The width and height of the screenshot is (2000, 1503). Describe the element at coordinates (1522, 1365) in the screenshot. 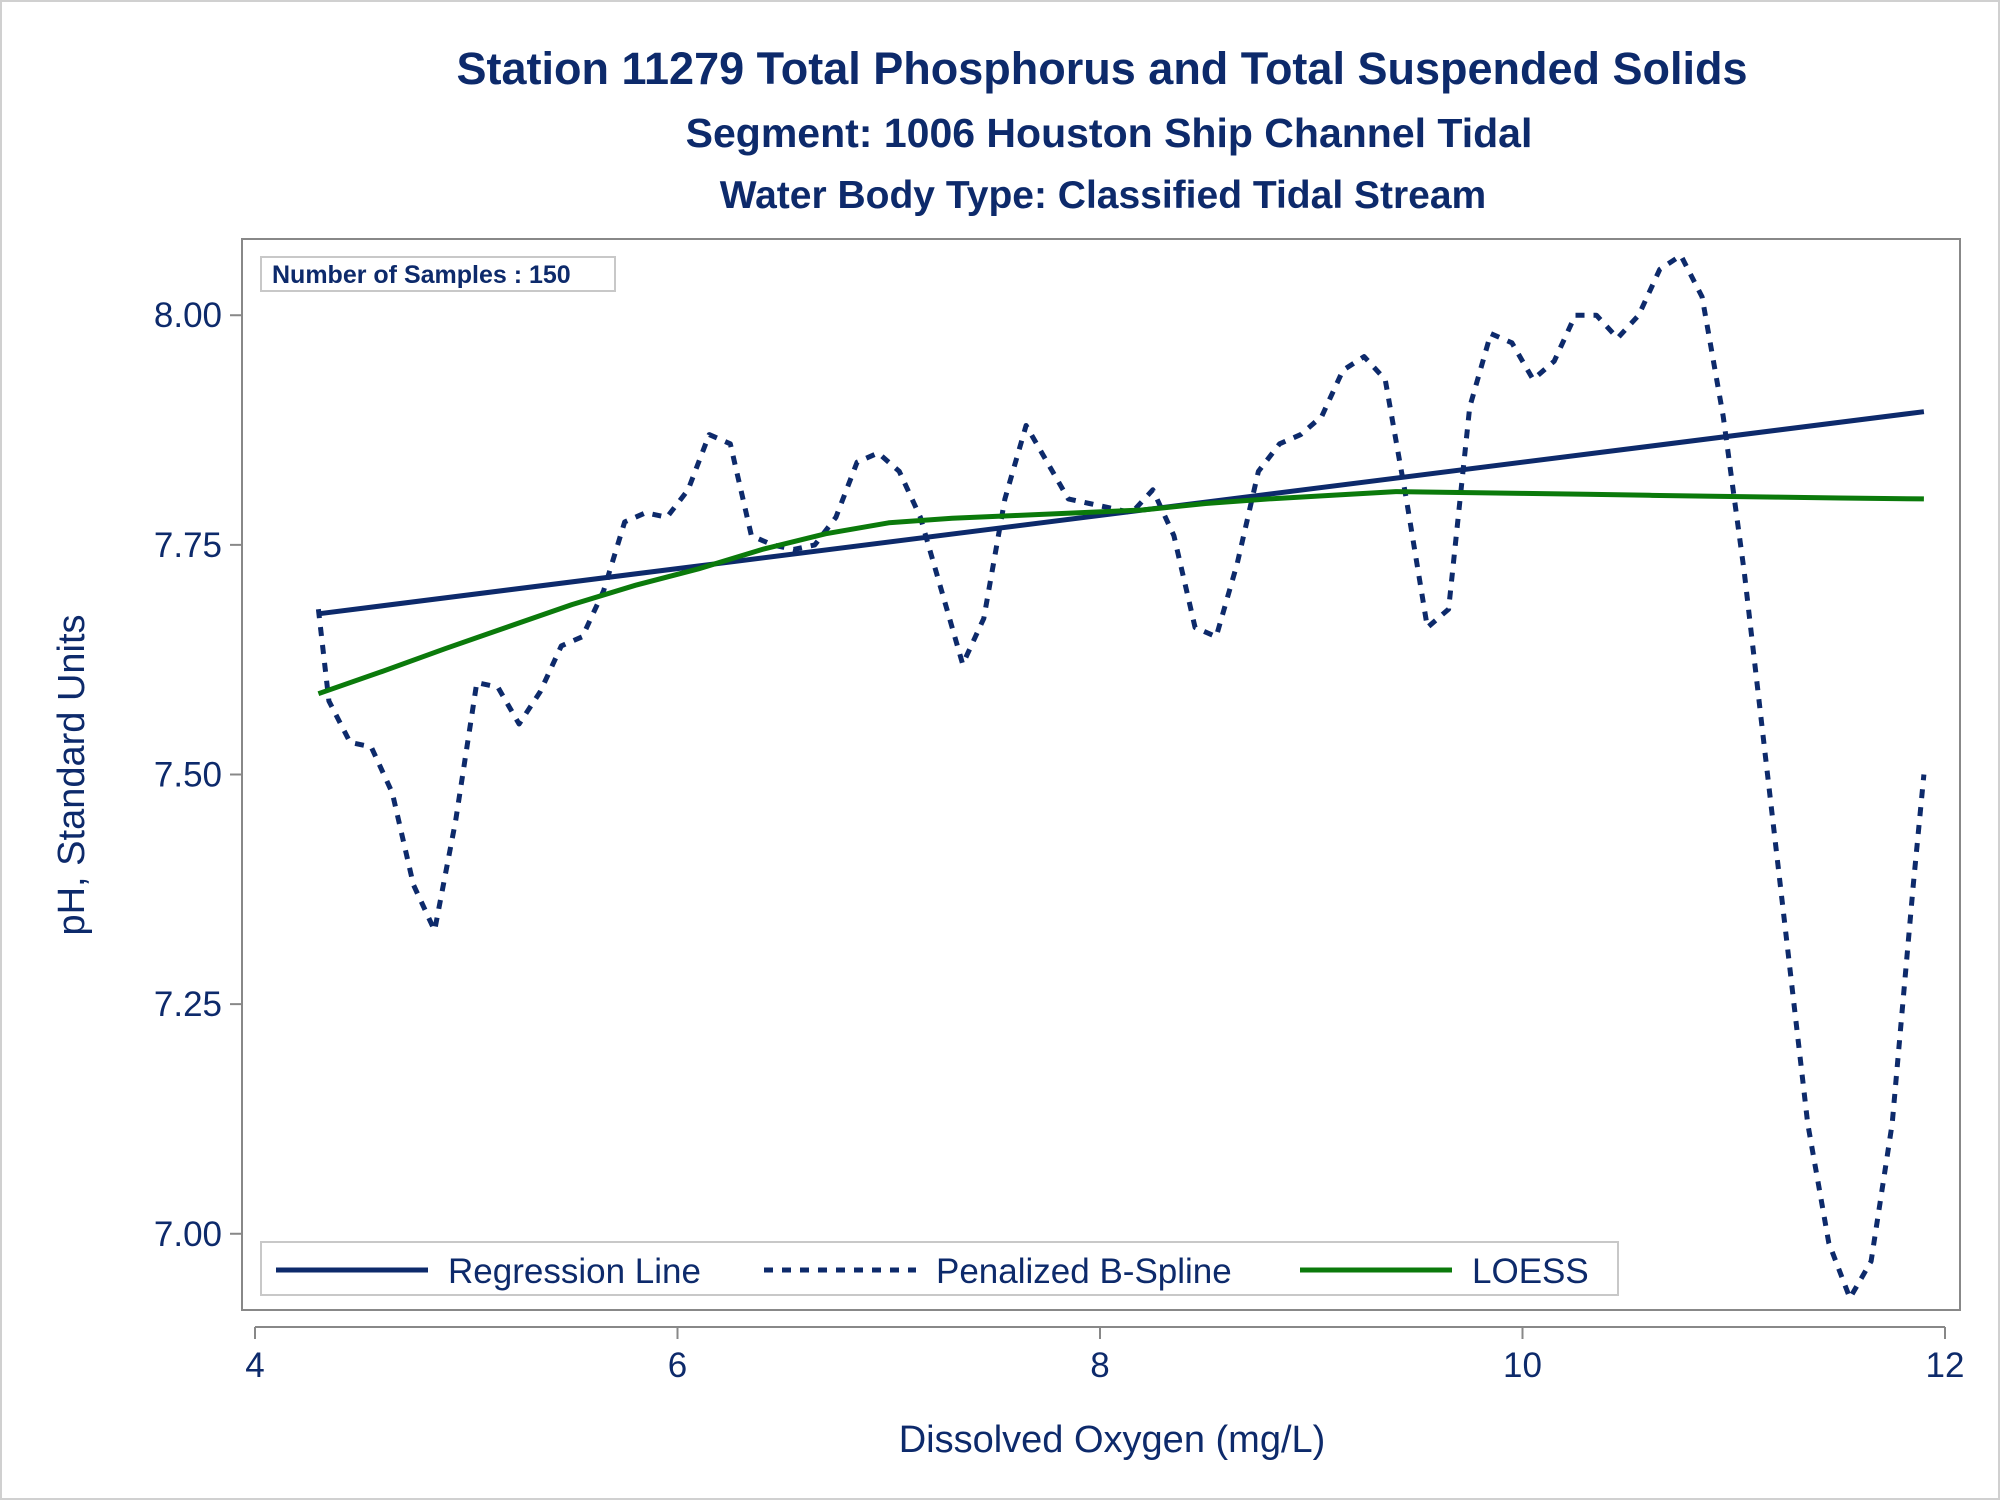

I see `x-tick-label: 10` at that location.